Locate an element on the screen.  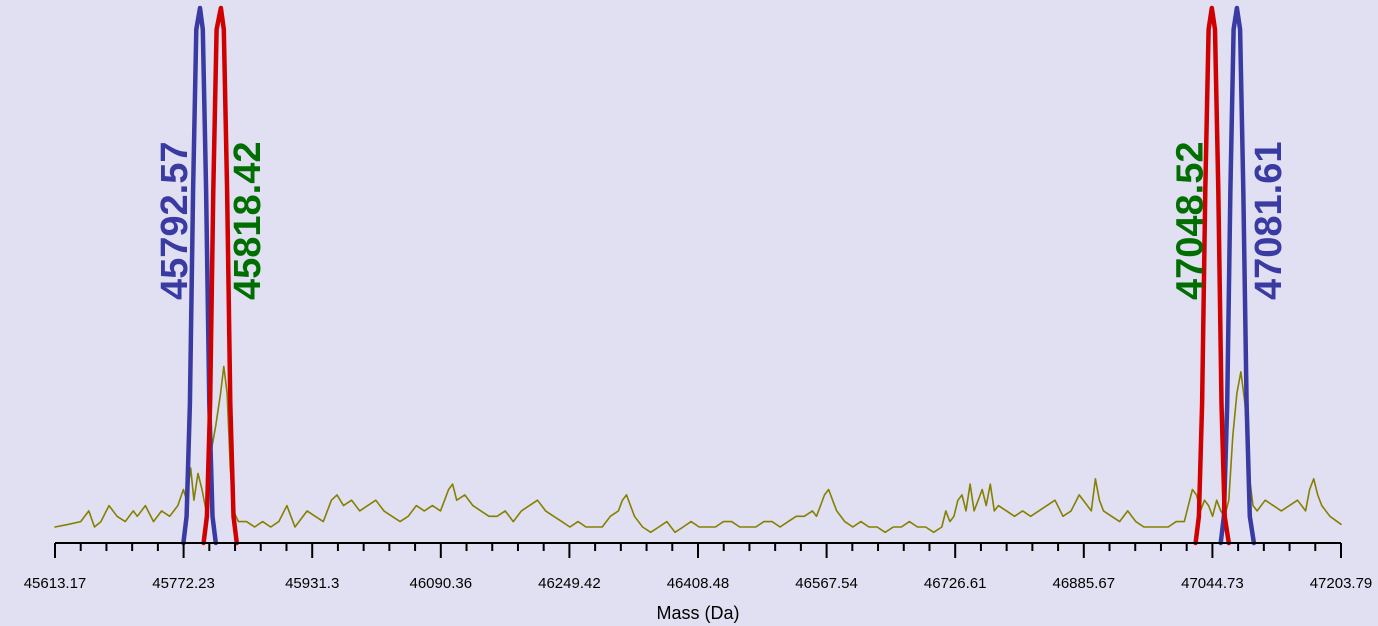
x-axis-title: Mass (Da) is located at coordinates (697, 613).